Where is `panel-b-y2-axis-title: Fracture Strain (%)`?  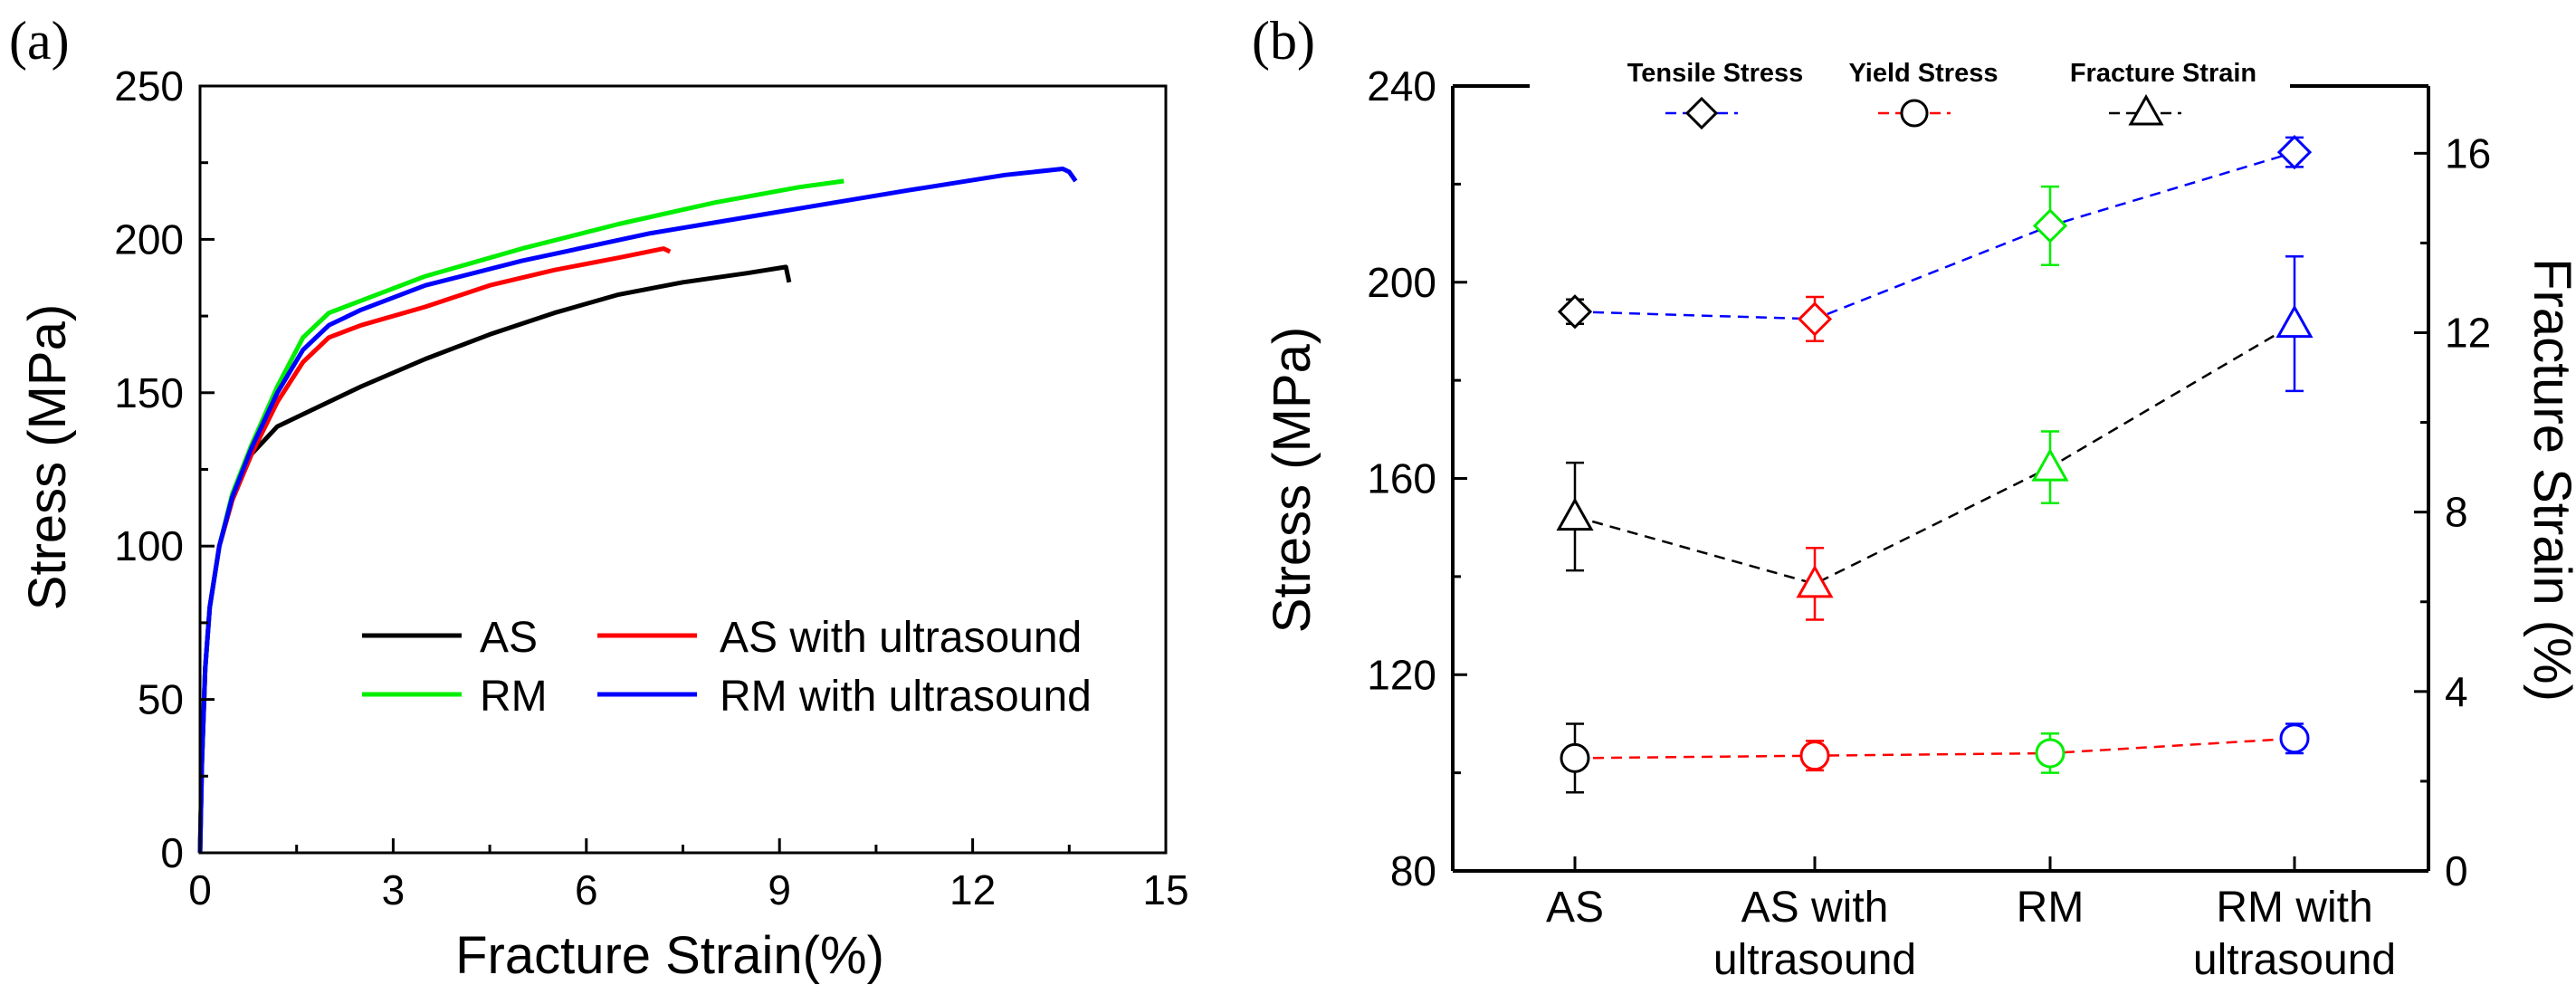
panel-b-y2-axis-title: Fracture Strain (%) is located at coordinates (2550, 480).